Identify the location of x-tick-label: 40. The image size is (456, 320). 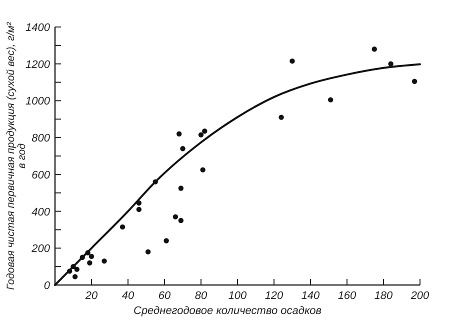
(128, 296).